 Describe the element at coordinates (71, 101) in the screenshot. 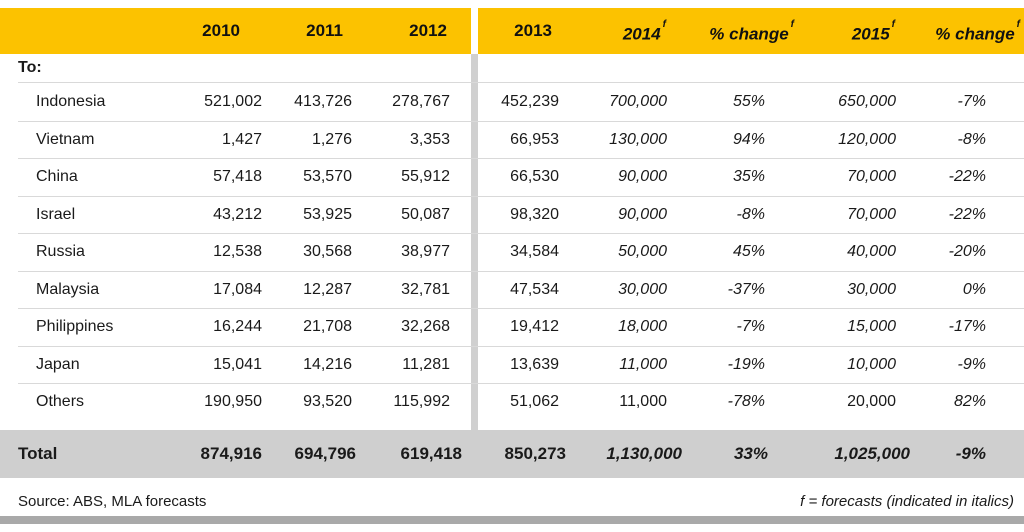

I see `row-country: Indonesia` at that location.